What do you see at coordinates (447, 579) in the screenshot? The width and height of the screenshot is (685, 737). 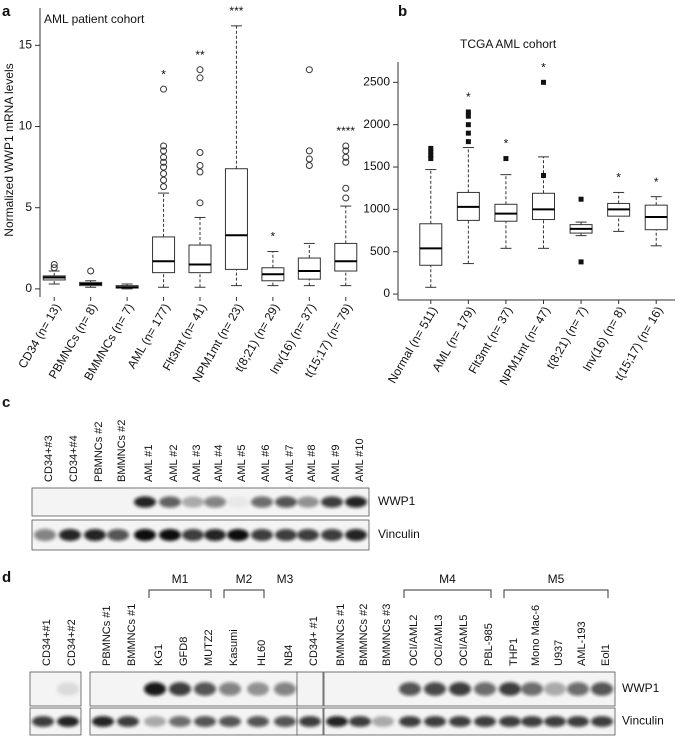 I see `group-label: M4` at bounding box center [447, 579].